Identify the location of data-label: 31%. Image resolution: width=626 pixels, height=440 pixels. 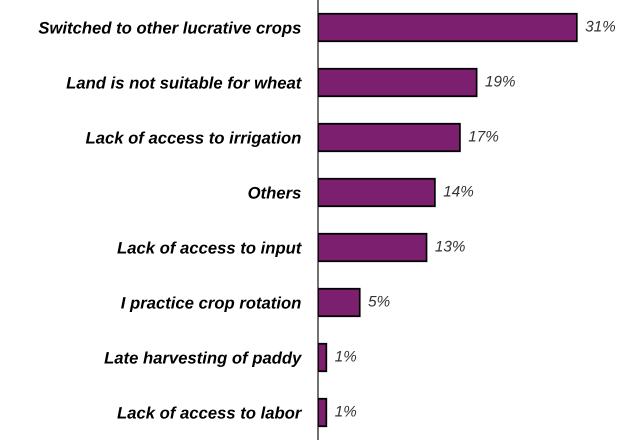
(601, 26).